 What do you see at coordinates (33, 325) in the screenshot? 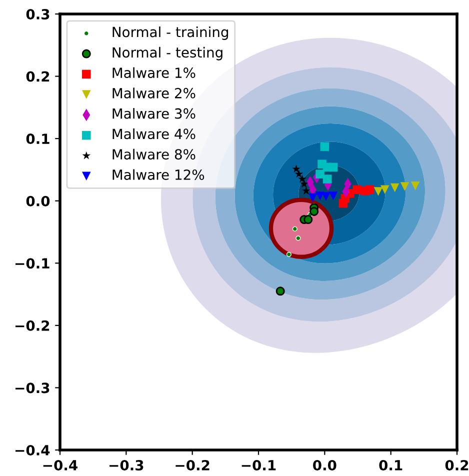
I see `y-tick-label: −0.2` at bounding box center [33, 325].